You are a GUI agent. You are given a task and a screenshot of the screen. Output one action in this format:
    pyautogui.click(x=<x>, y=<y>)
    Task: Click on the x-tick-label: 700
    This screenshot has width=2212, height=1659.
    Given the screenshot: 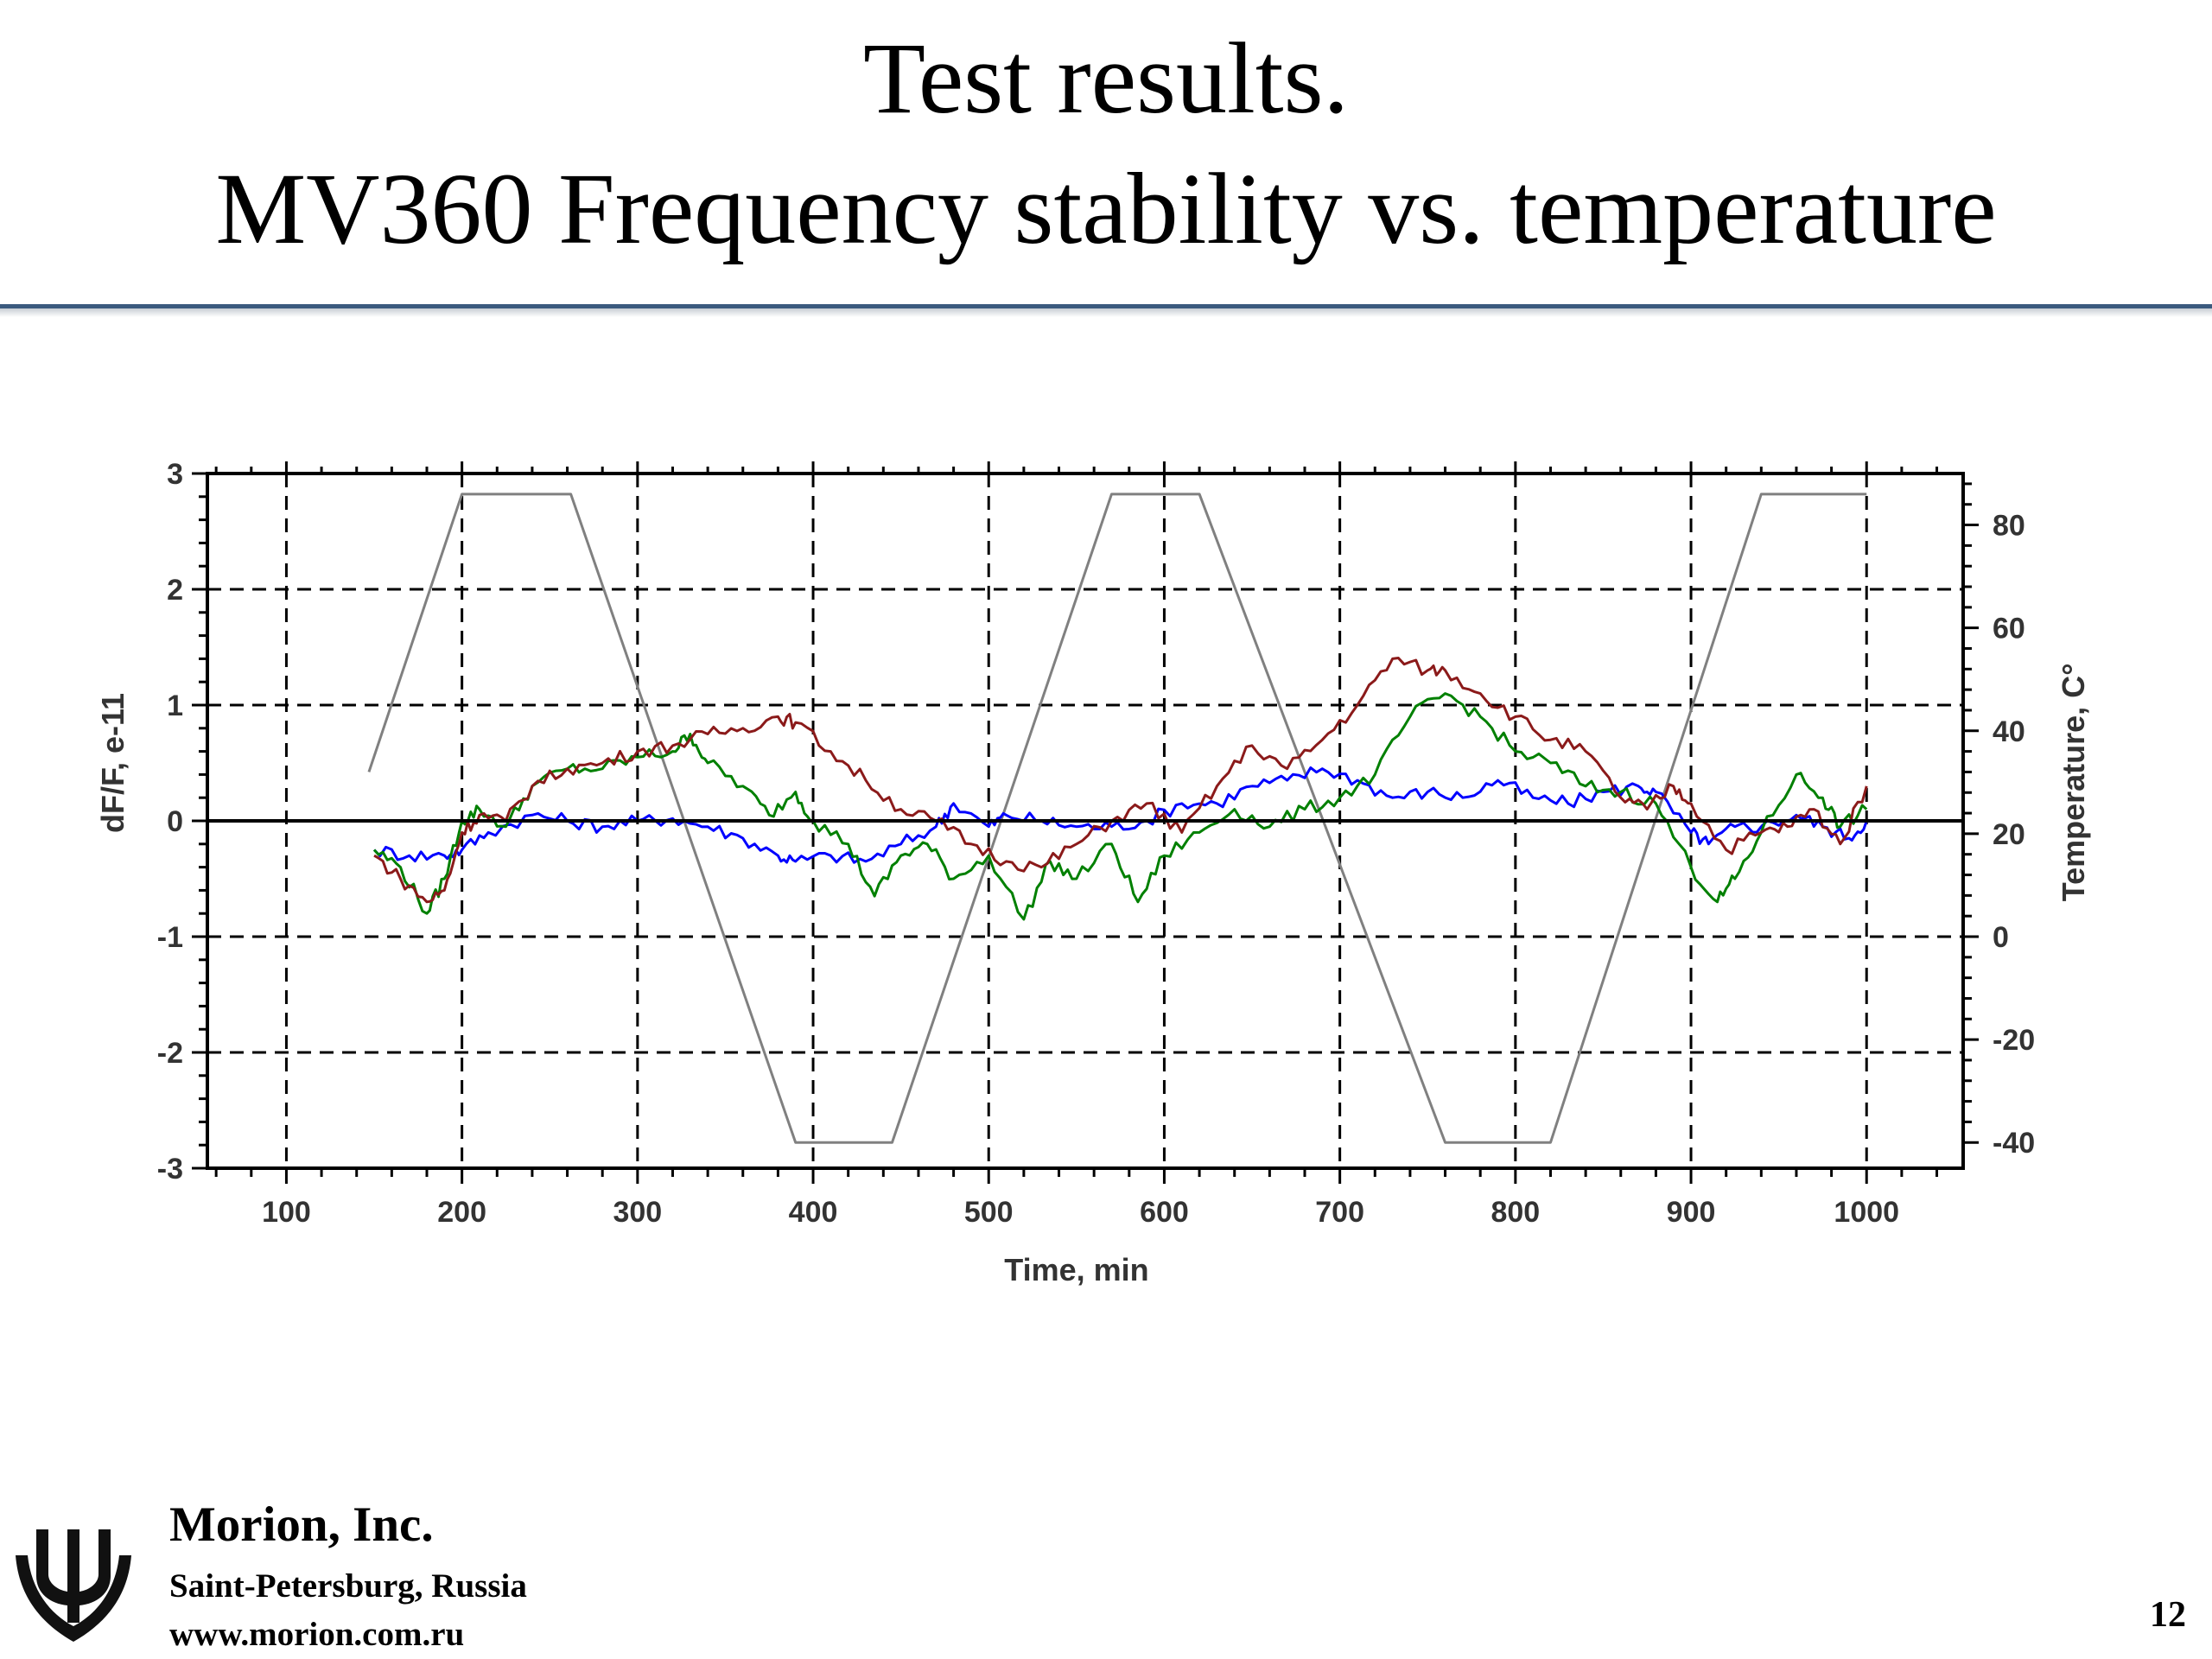 What is the action you would take?
    pyautogui.click(x=1339, y=1212)
    